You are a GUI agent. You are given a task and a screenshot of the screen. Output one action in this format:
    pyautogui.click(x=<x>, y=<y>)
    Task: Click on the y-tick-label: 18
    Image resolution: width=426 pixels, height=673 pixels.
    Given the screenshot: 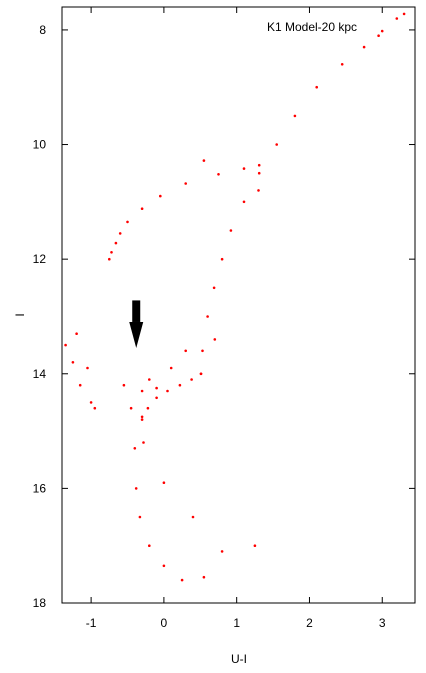 What is the action you would take?
    pyautogui.click(x=40, y=603)
    